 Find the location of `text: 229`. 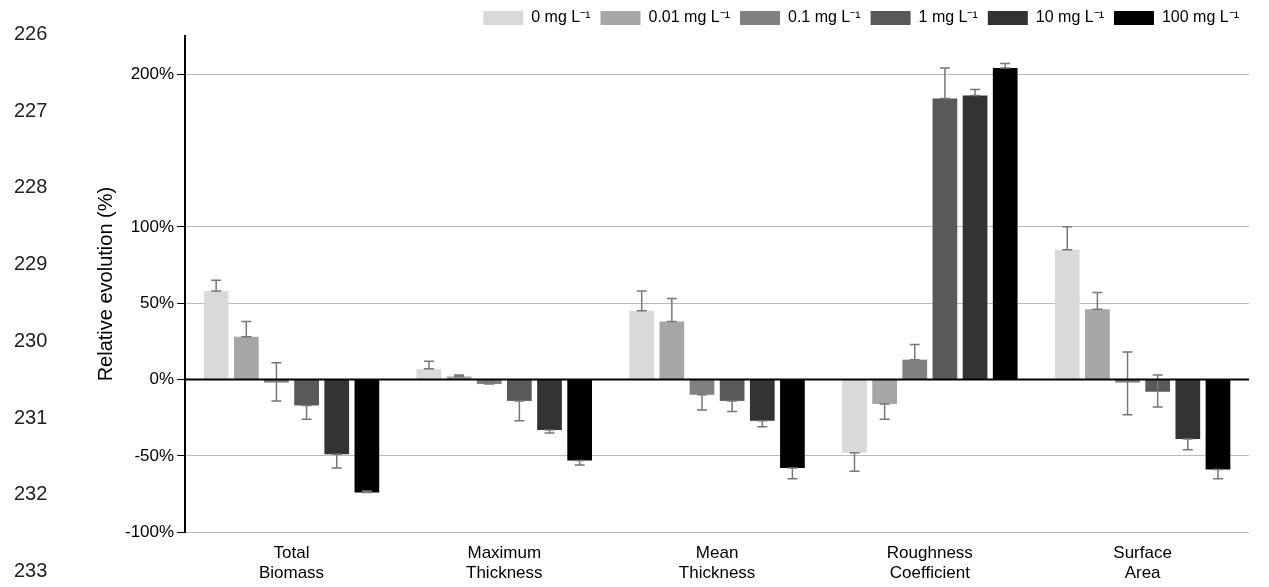

text: 229 is located at coordinates (31, 264).